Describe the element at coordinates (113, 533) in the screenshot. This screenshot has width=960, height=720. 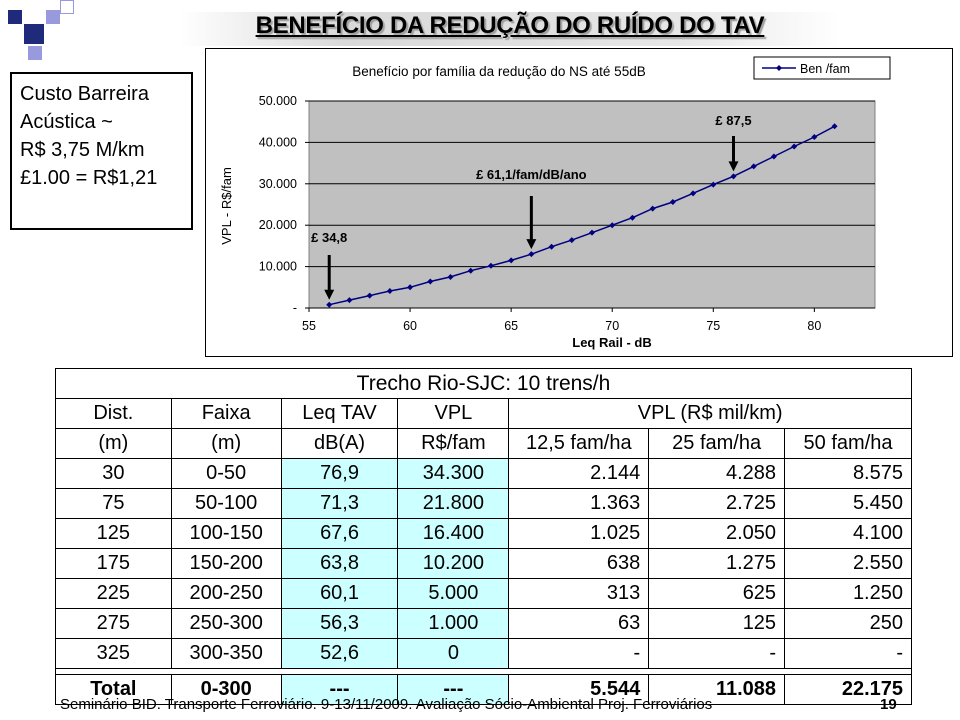
I see `cell-dist: 125` at that location.